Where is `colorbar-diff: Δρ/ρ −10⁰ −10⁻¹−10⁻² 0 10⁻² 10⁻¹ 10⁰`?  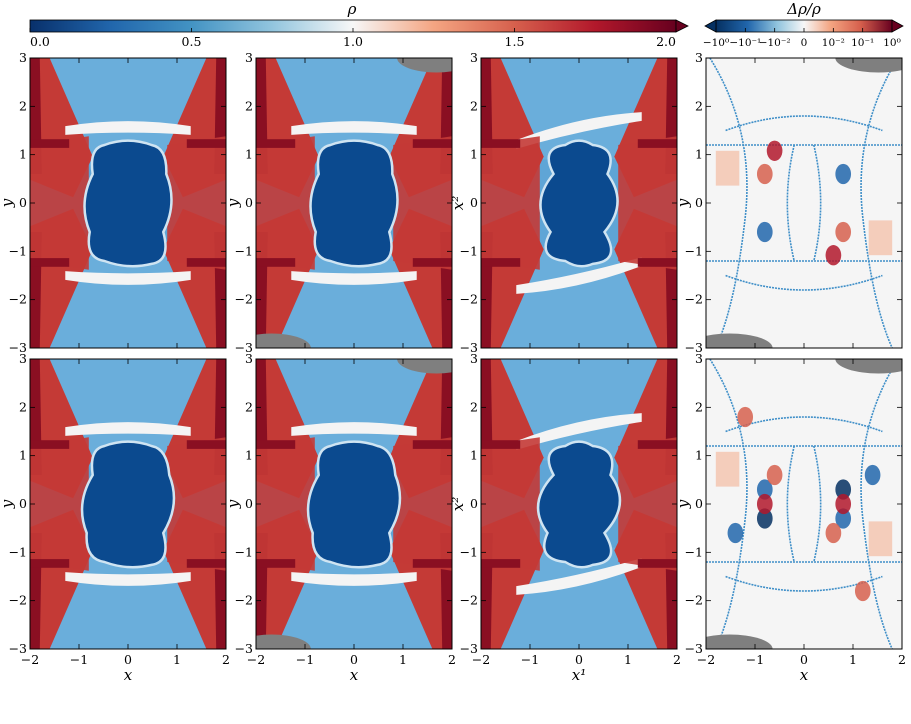
colorbar-diff: Δρ/ρ −10⁰ −10⁻¹−10⁻² 0 10⁻² 10⁻¹ 10⁰ is located at coordinates (803, 24).